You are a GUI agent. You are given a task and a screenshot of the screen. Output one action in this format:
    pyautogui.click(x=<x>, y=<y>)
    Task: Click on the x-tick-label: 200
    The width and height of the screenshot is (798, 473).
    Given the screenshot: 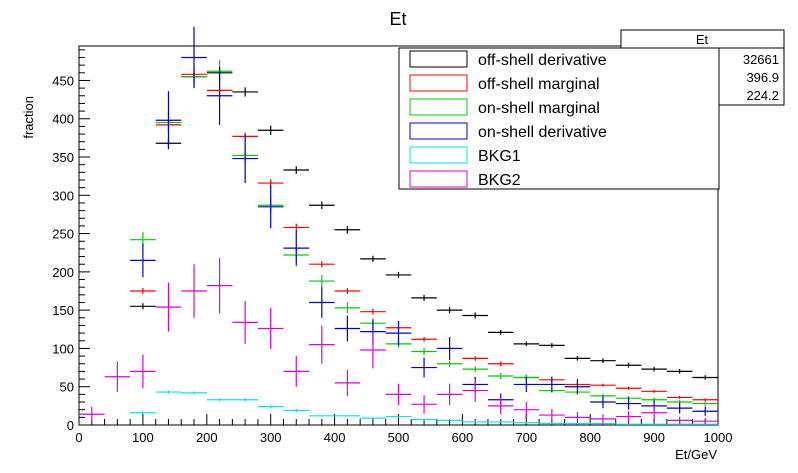 What is the action you would take?
    pyautogui.click(x=207, y=437)
    